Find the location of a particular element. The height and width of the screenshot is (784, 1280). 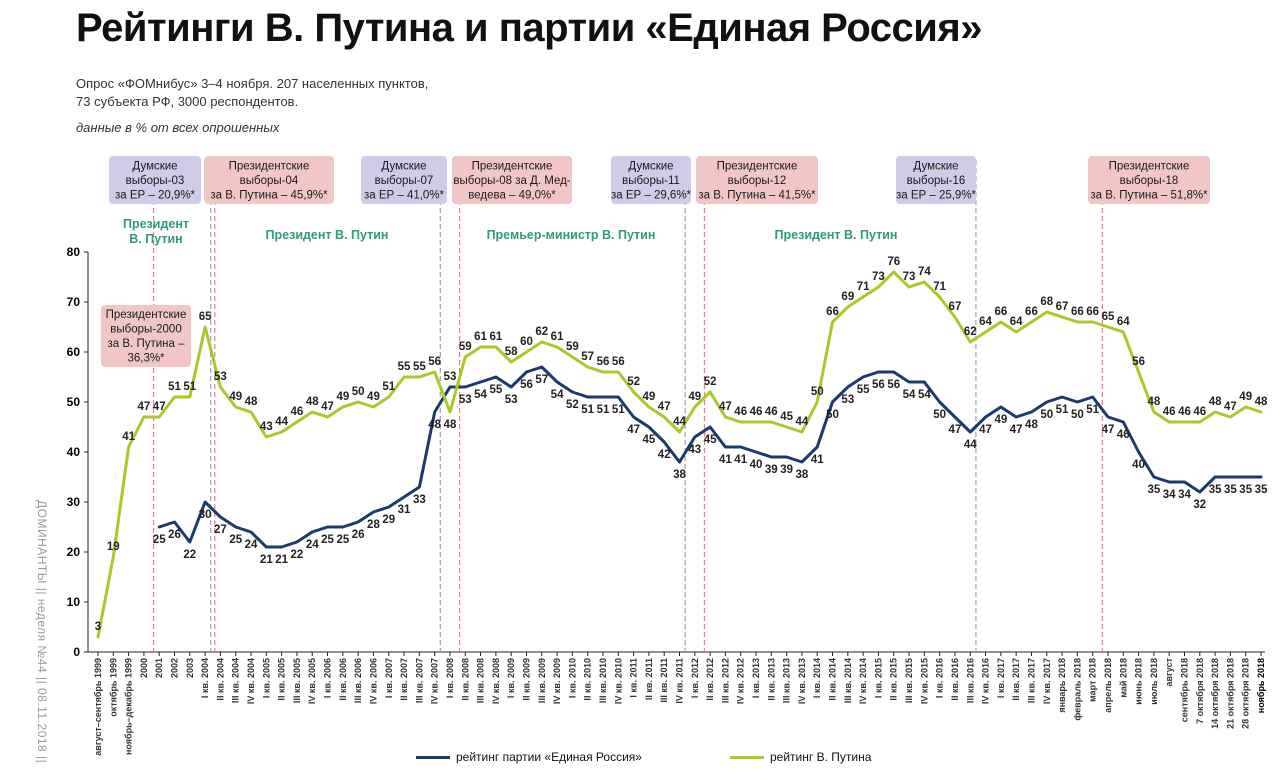

x-tick-label: II кв. 2009 is located at coordinates (526, 679).